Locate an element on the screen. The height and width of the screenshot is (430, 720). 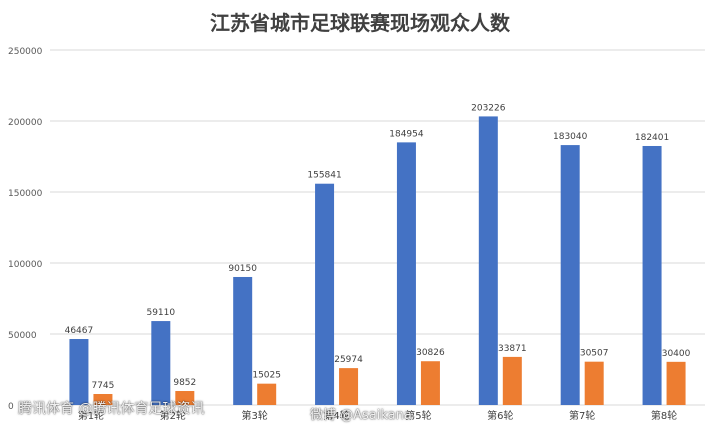
data-label: 46467 is located at coordinates (79, 331).